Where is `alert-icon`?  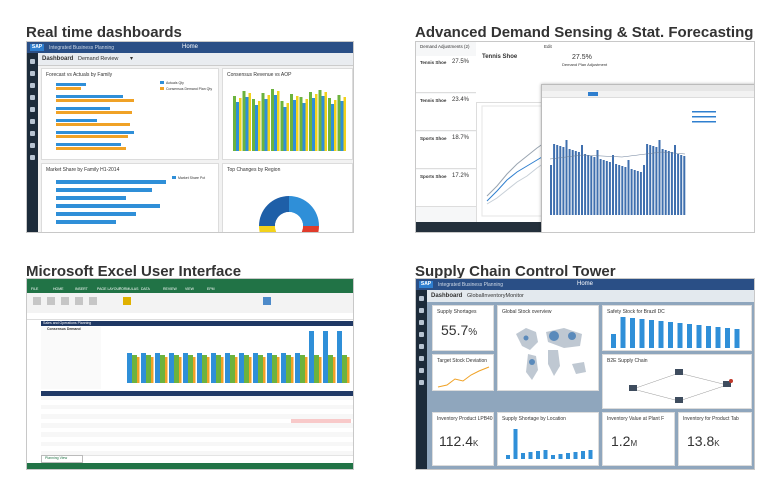 alert-icon is located at coordinates (421, 346).